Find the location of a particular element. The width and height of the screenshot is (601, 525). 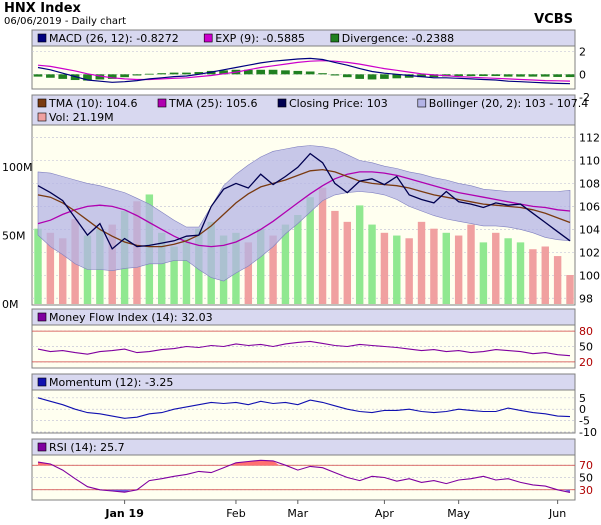

rsi-legend: RSI (14): 25.7 is located at coordinates (81, 447).